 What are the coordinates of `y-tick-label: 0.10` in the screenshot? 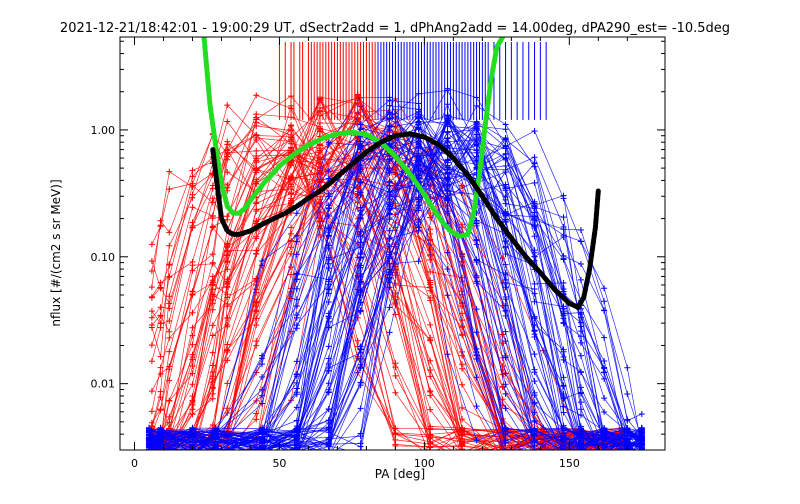 It's located at (103, 257).